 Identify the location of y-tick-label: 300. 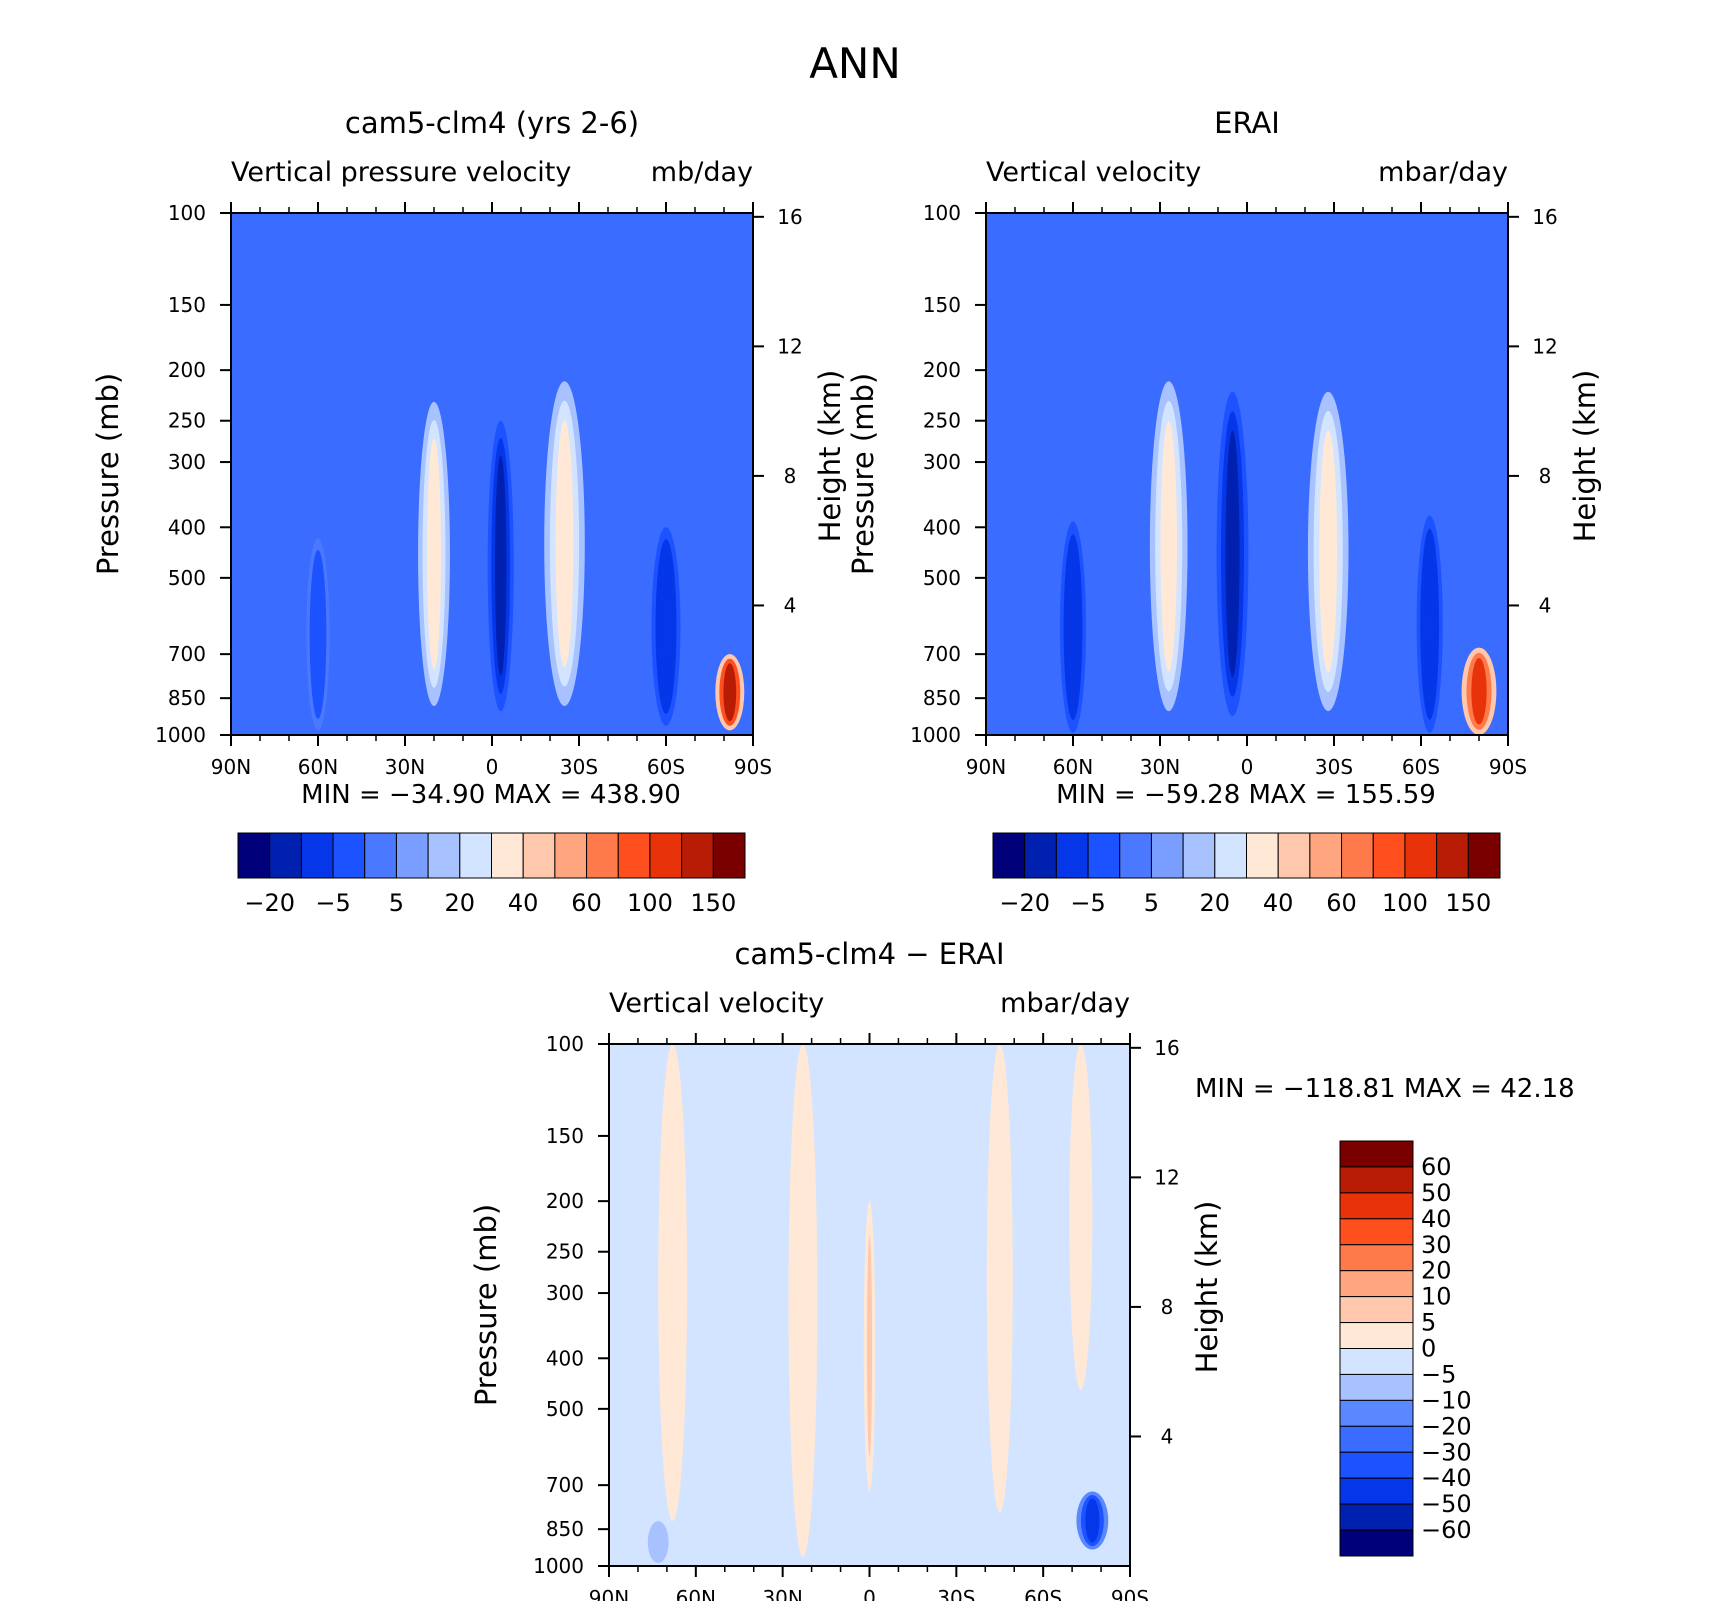
(942, 462).